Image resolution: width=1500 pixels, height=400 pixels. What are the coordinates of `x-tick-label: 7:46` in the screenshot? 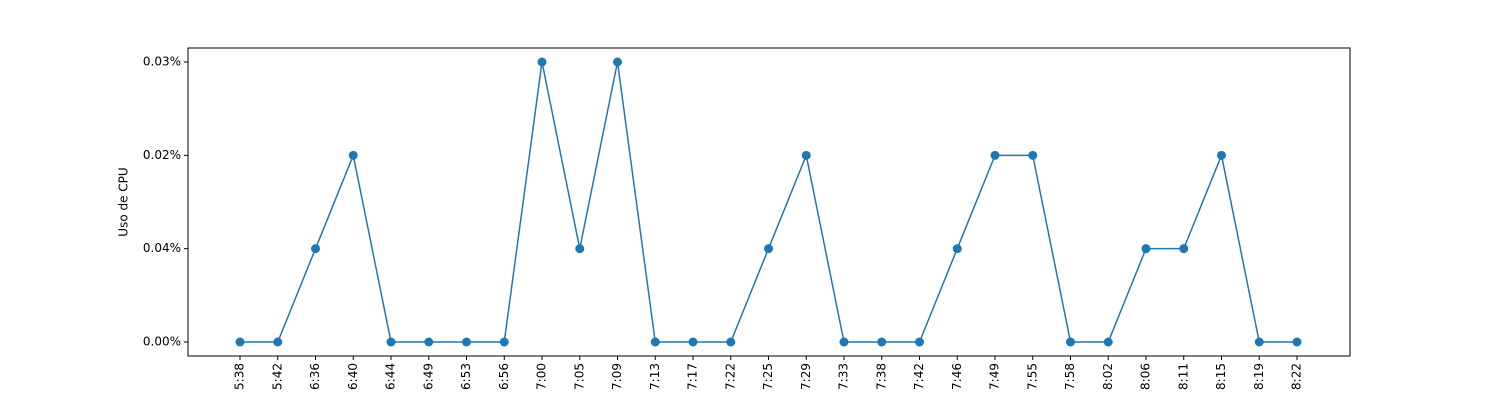 It's located at (957, 376).